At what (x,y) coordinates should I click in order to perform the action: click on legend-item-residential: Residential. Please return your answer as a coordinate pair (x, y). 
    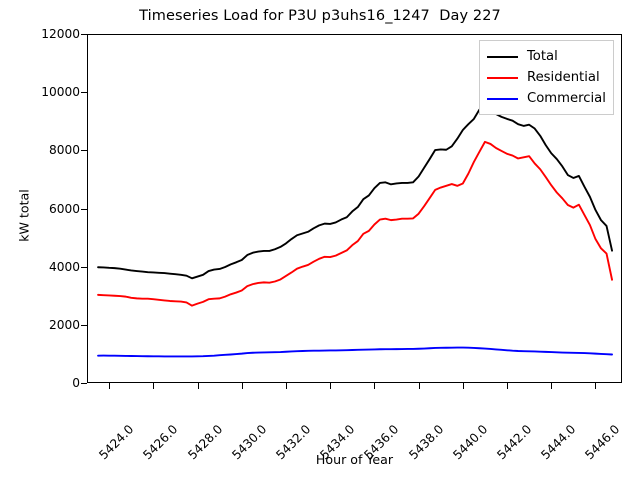
    Looking at the image, I should click on (546, 77).